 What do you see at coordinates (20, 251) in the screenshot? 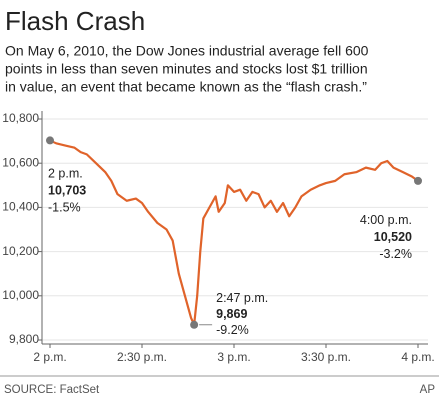
I see `y-tick-label: 10,200` at bounding box center [20, 251].